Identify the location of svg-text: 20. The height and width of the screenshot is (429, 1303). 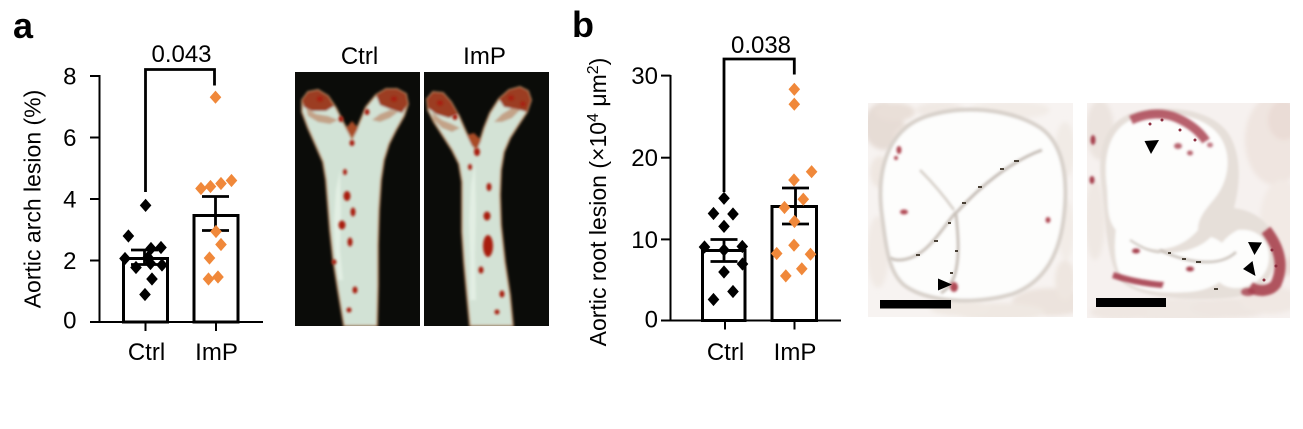
(644, 158).